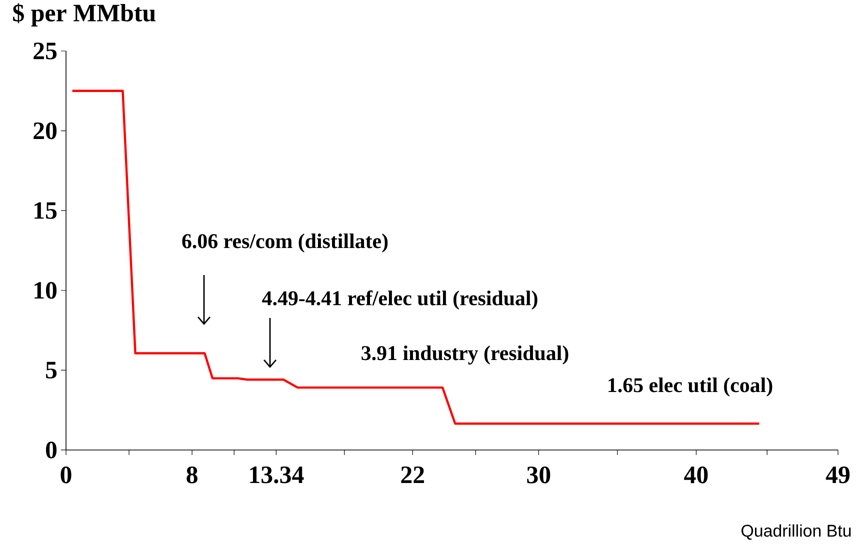 This screenshot has width=859, height=546. What do you see at coordinates (696, 475) in the screenshot?
I see `x-tick-label: 40` at bounding box center [696, 475].